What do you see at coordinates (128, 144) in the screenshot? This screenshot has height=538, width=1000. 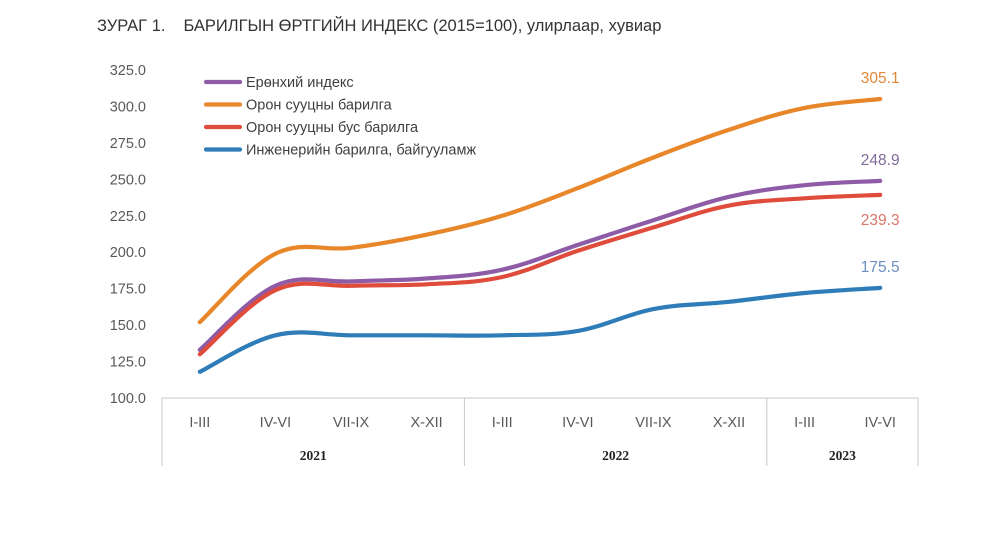 I see `y-tick-label: 275.0` at bounding box center [128, 144].